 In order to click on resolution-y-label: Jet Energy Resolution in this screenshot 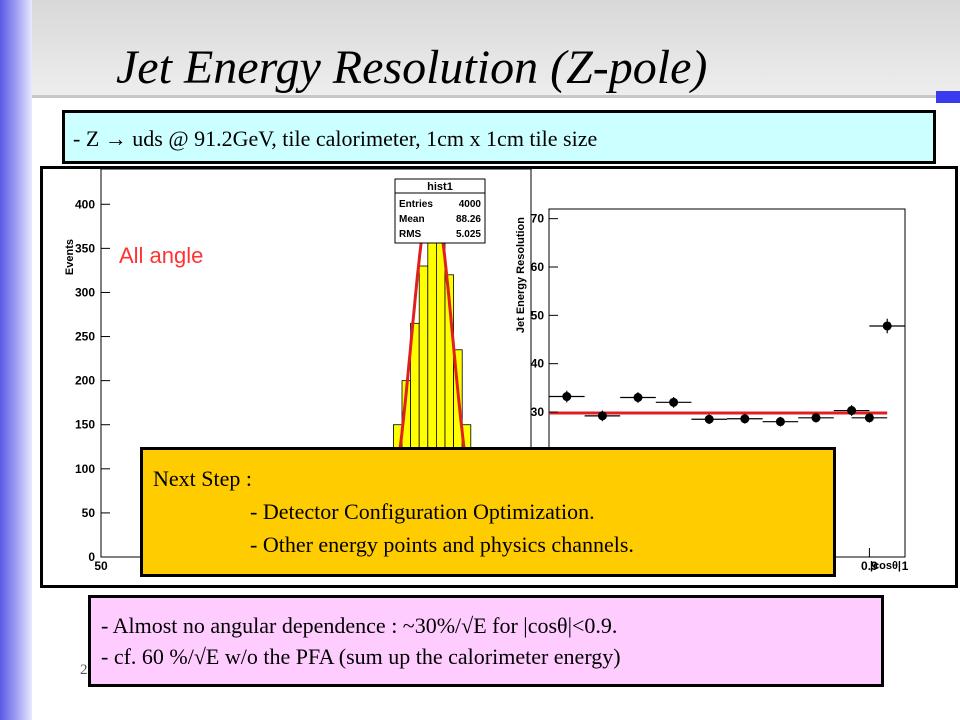, I will do `click(521, 275)`.